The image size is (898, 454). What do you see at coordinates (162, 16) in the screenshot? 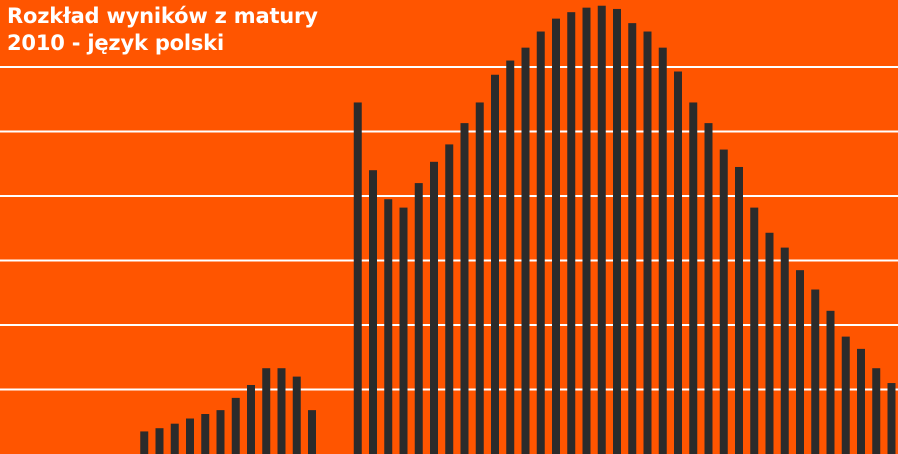
I see `chart-title-line-1: Rozkład wyników z matury` at bounding box center [162, 16].